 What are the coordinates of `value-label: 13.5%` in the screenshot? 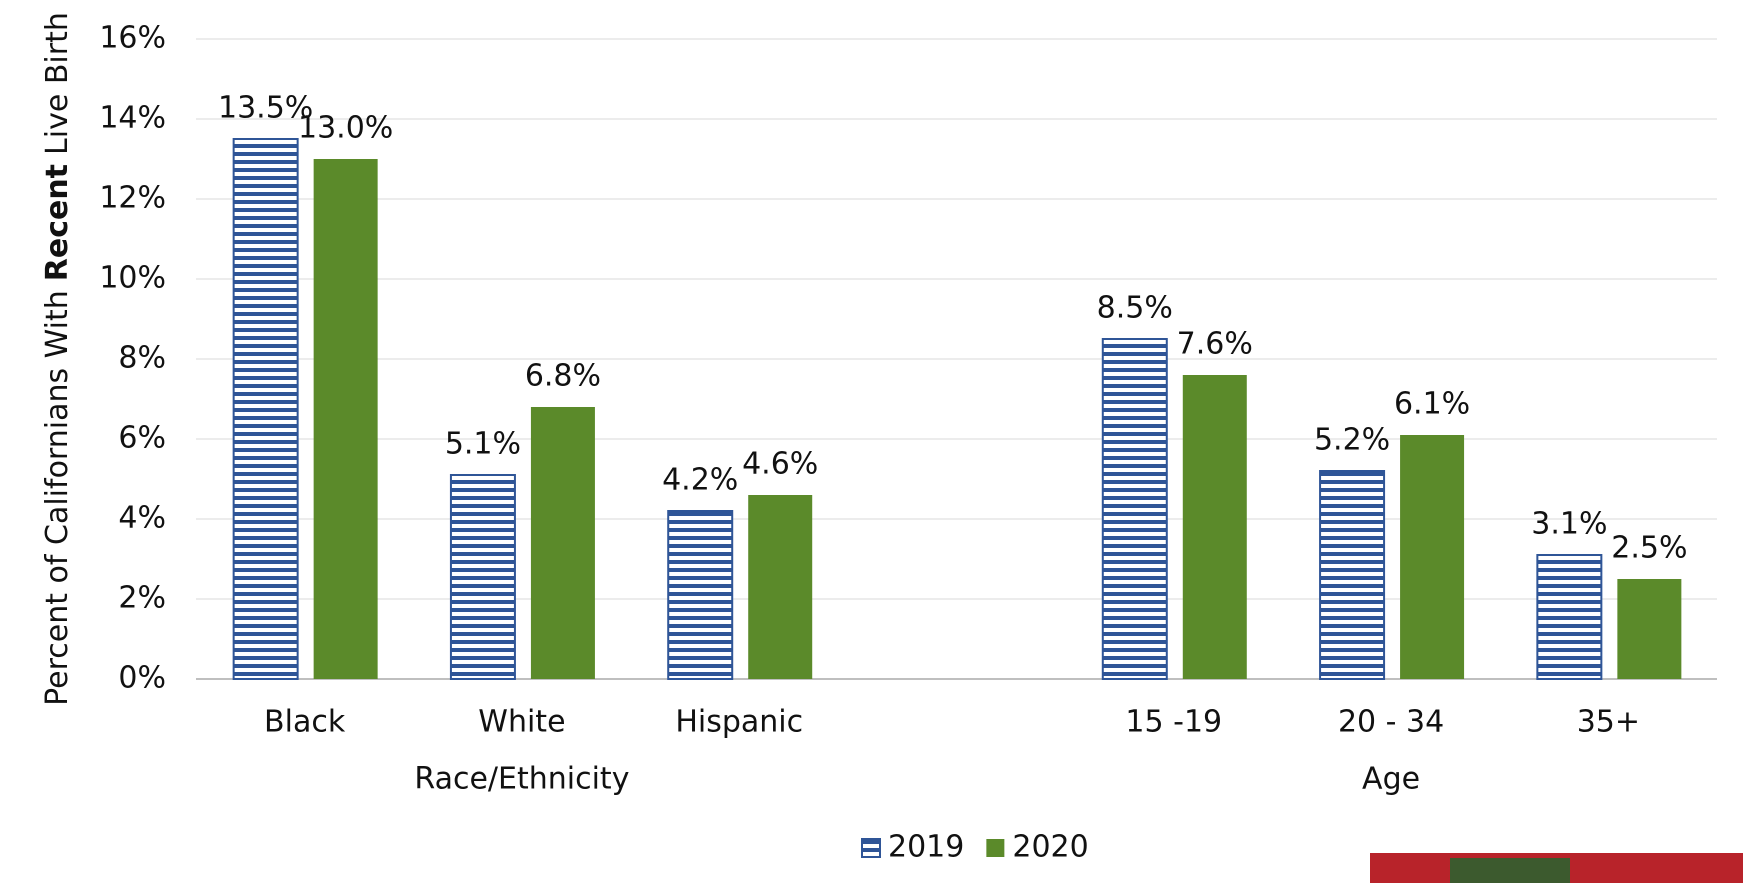 It's located at (265, 108).